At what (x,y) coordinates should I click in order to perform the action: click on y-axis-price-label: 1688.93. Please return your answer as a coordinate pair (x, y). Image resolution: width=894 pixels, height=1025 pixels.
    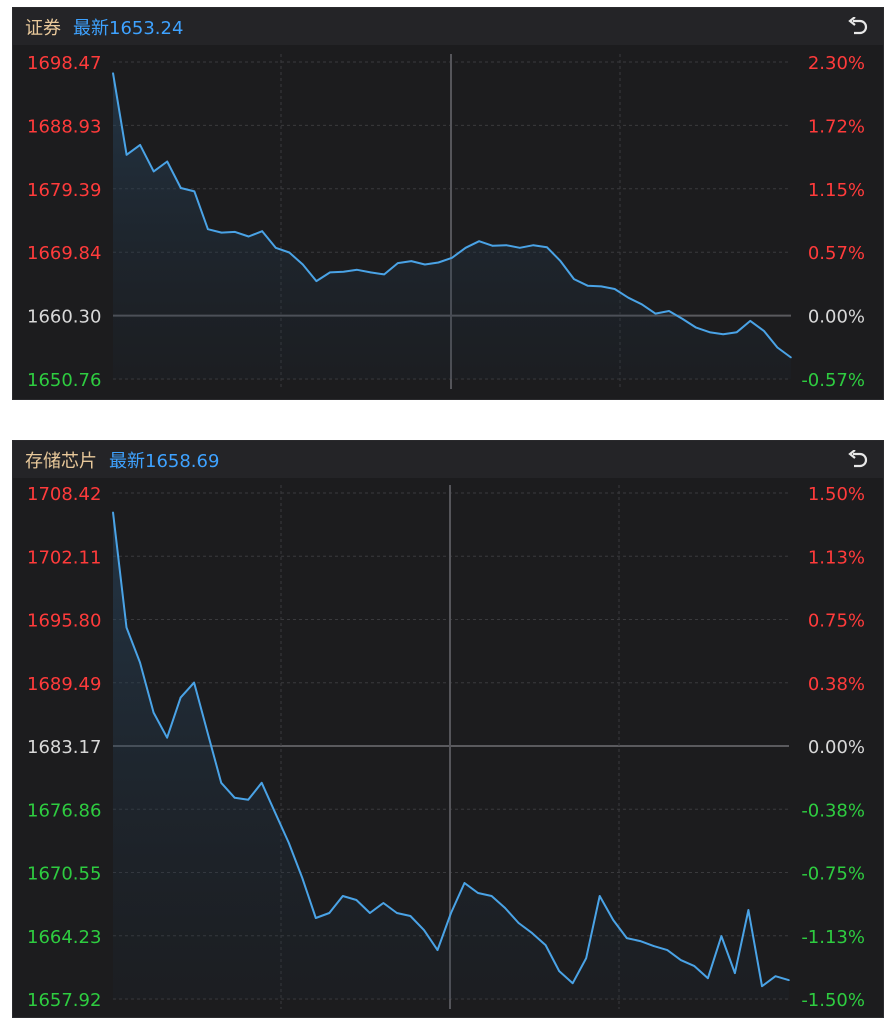
    Looking at the image, I should click on (64, 126).